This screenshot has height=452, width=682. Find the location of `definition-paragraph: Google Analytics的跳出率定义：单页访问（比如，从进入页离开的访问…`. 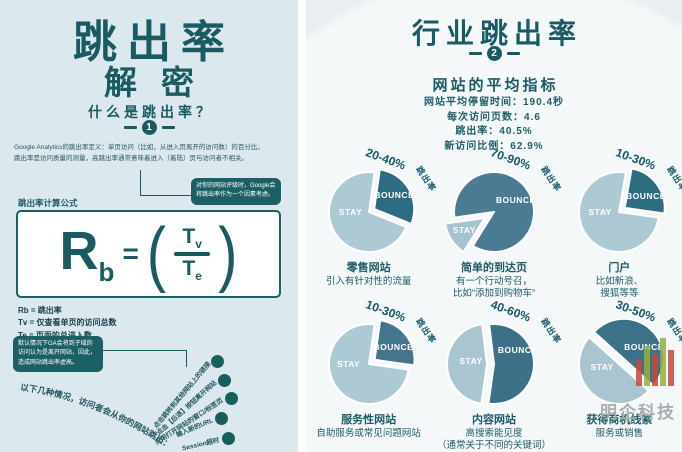

definition-paragraph: Google Analytics的跳出率定义：单页访问（比如，从进入页离开的访问… is located at coordinates (152, 153).